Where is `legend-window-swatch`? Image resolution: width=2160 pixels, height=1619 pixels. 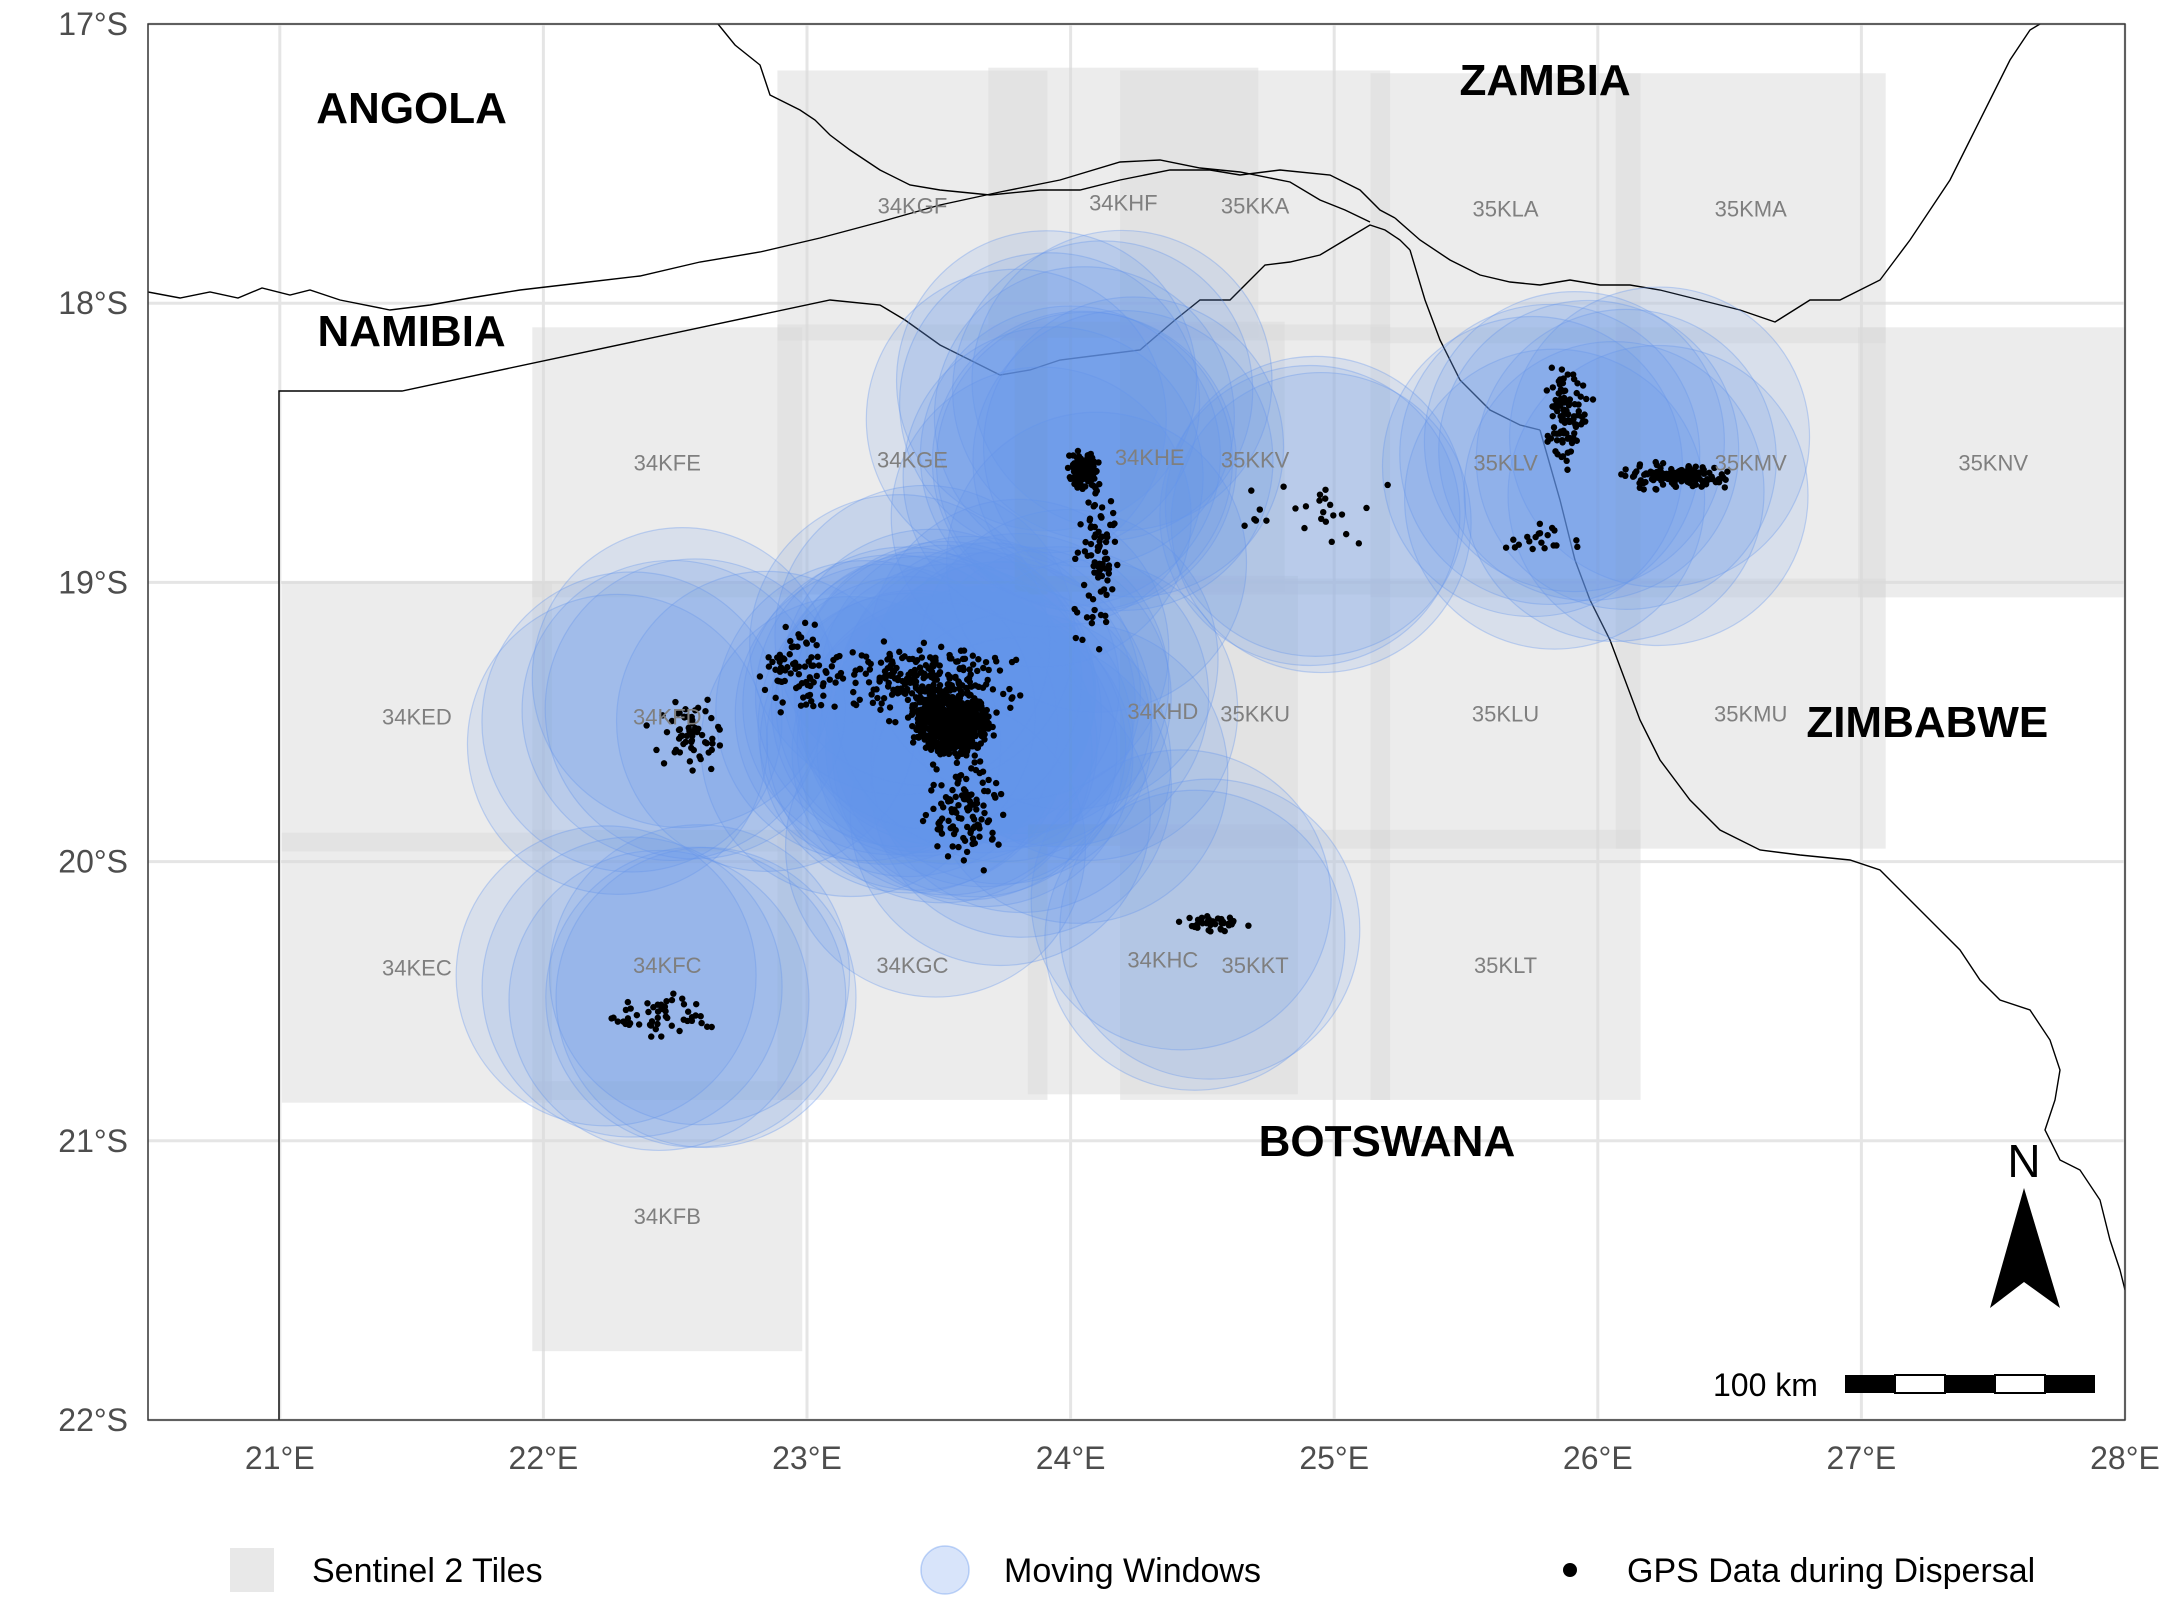
legend-window-swatch is located at coordinates (945, 1570).